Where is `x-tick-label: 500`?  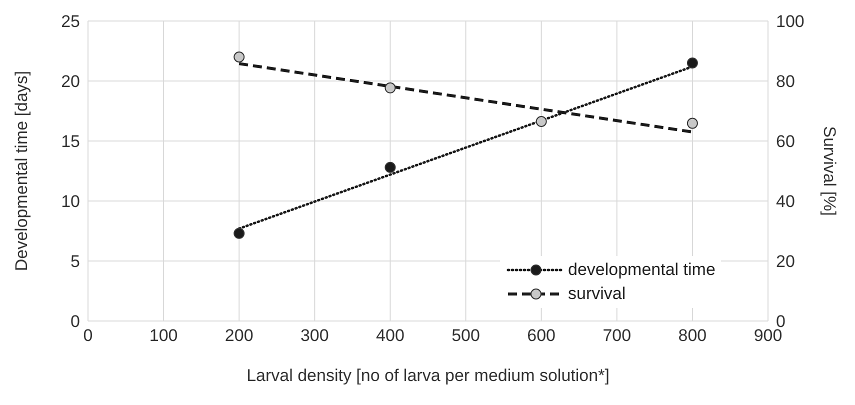
x-tick-label: 500 is located at coordinates (466, 336).